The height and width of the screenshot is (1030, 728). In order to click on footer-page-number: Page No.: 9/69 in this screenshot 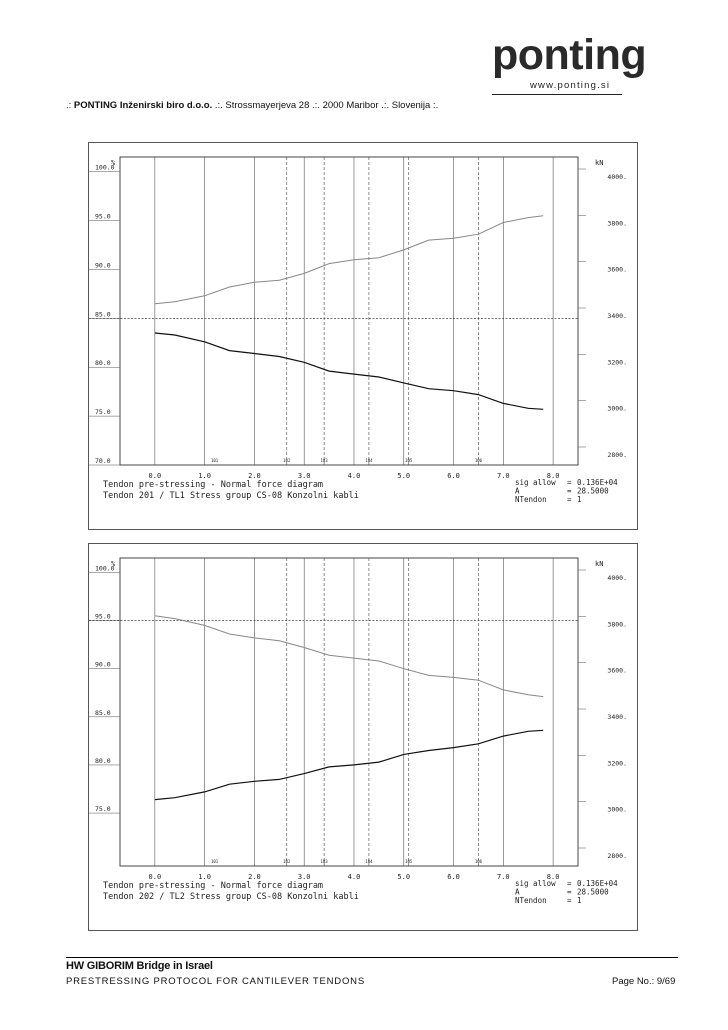, I will do `click(644, 981)`.